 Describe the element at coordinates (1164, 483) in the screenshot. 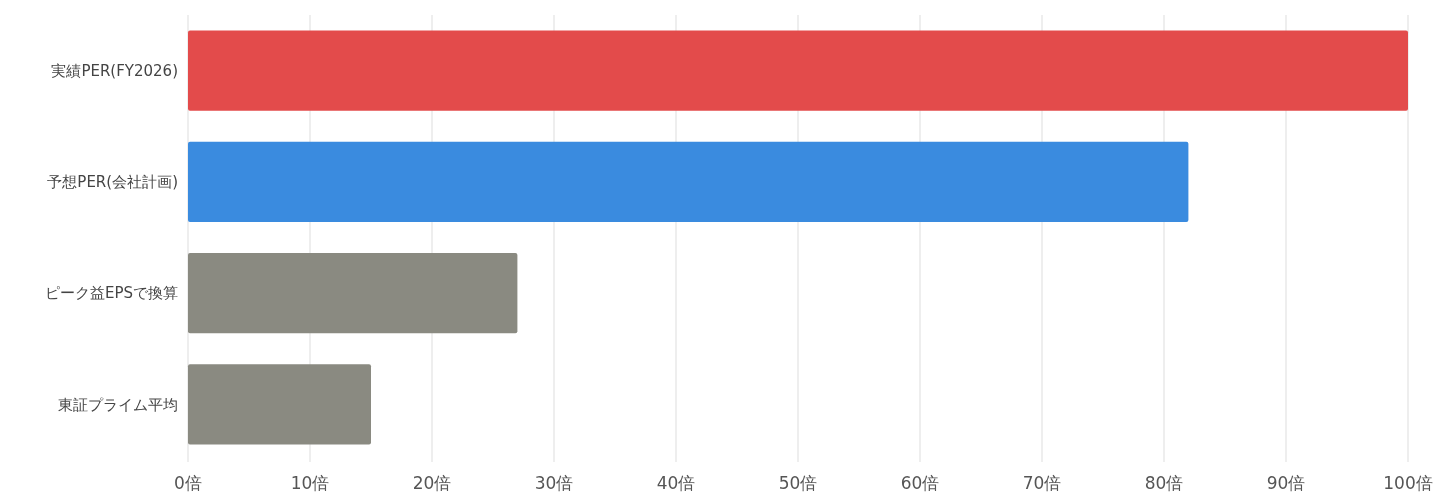

I see `x-tick-label: 80倍` at that location.